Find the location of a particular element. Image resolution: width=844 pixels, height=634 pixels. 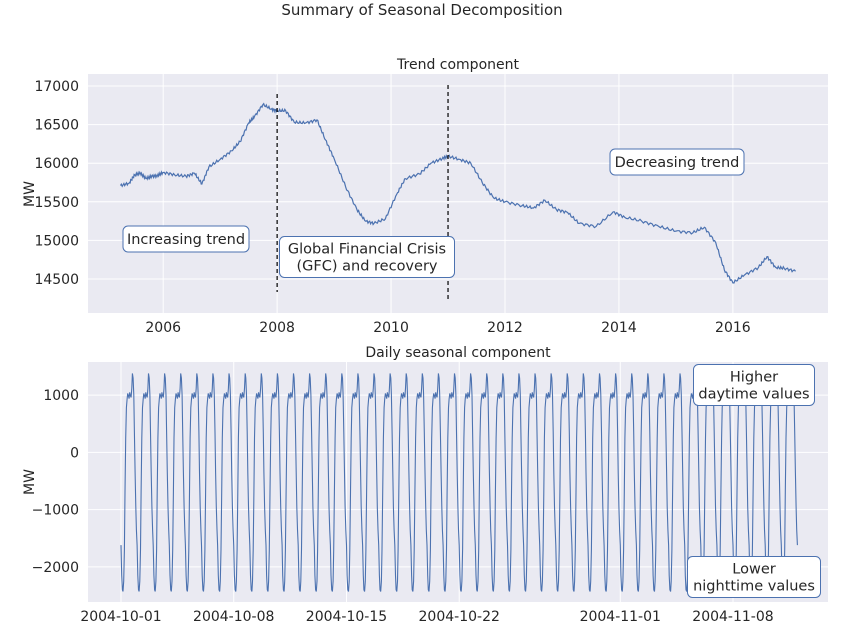

annotation-increasing-trend-text: Increasing trend is located at coordinates (186, 240).